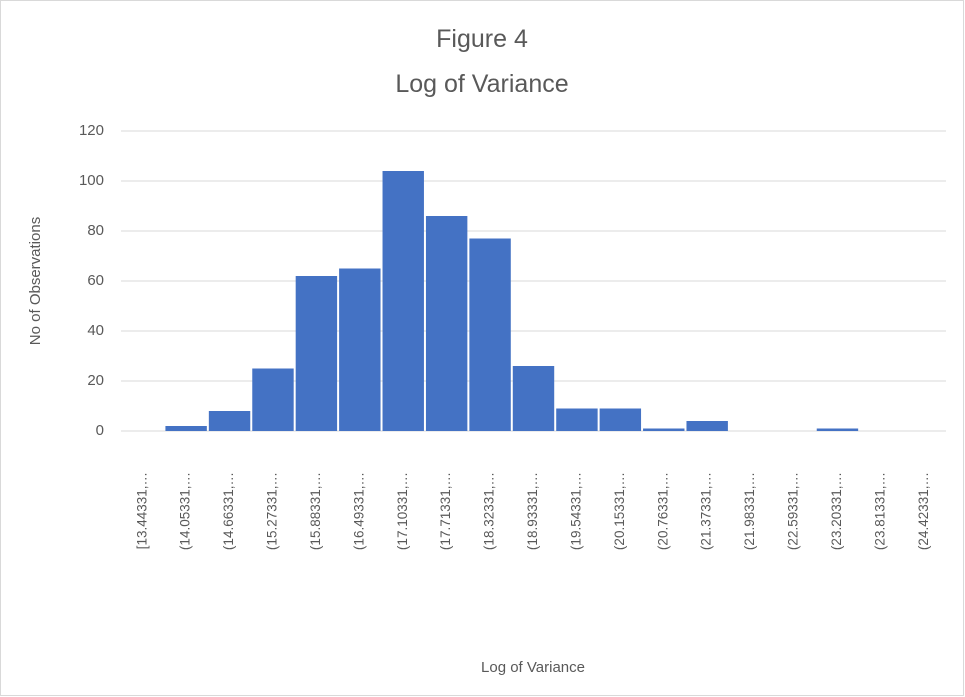  I want to click on y-tick-label: 40, so click(95, 330).